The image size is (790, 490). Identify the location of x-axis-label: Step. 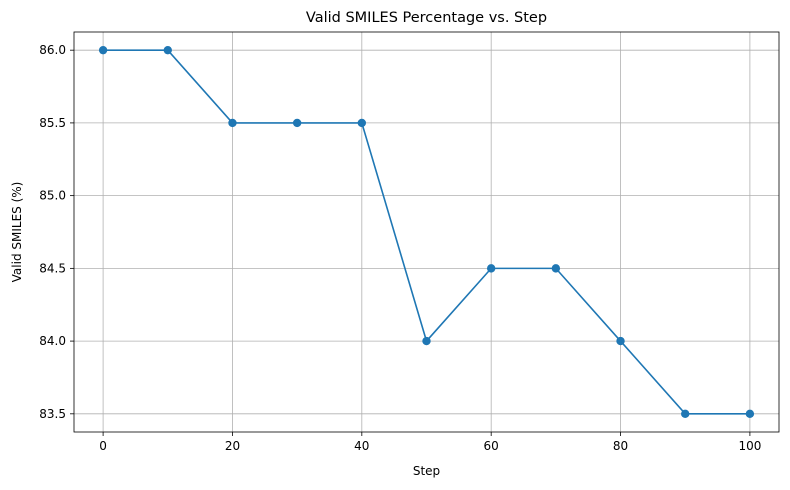
(426, 471).